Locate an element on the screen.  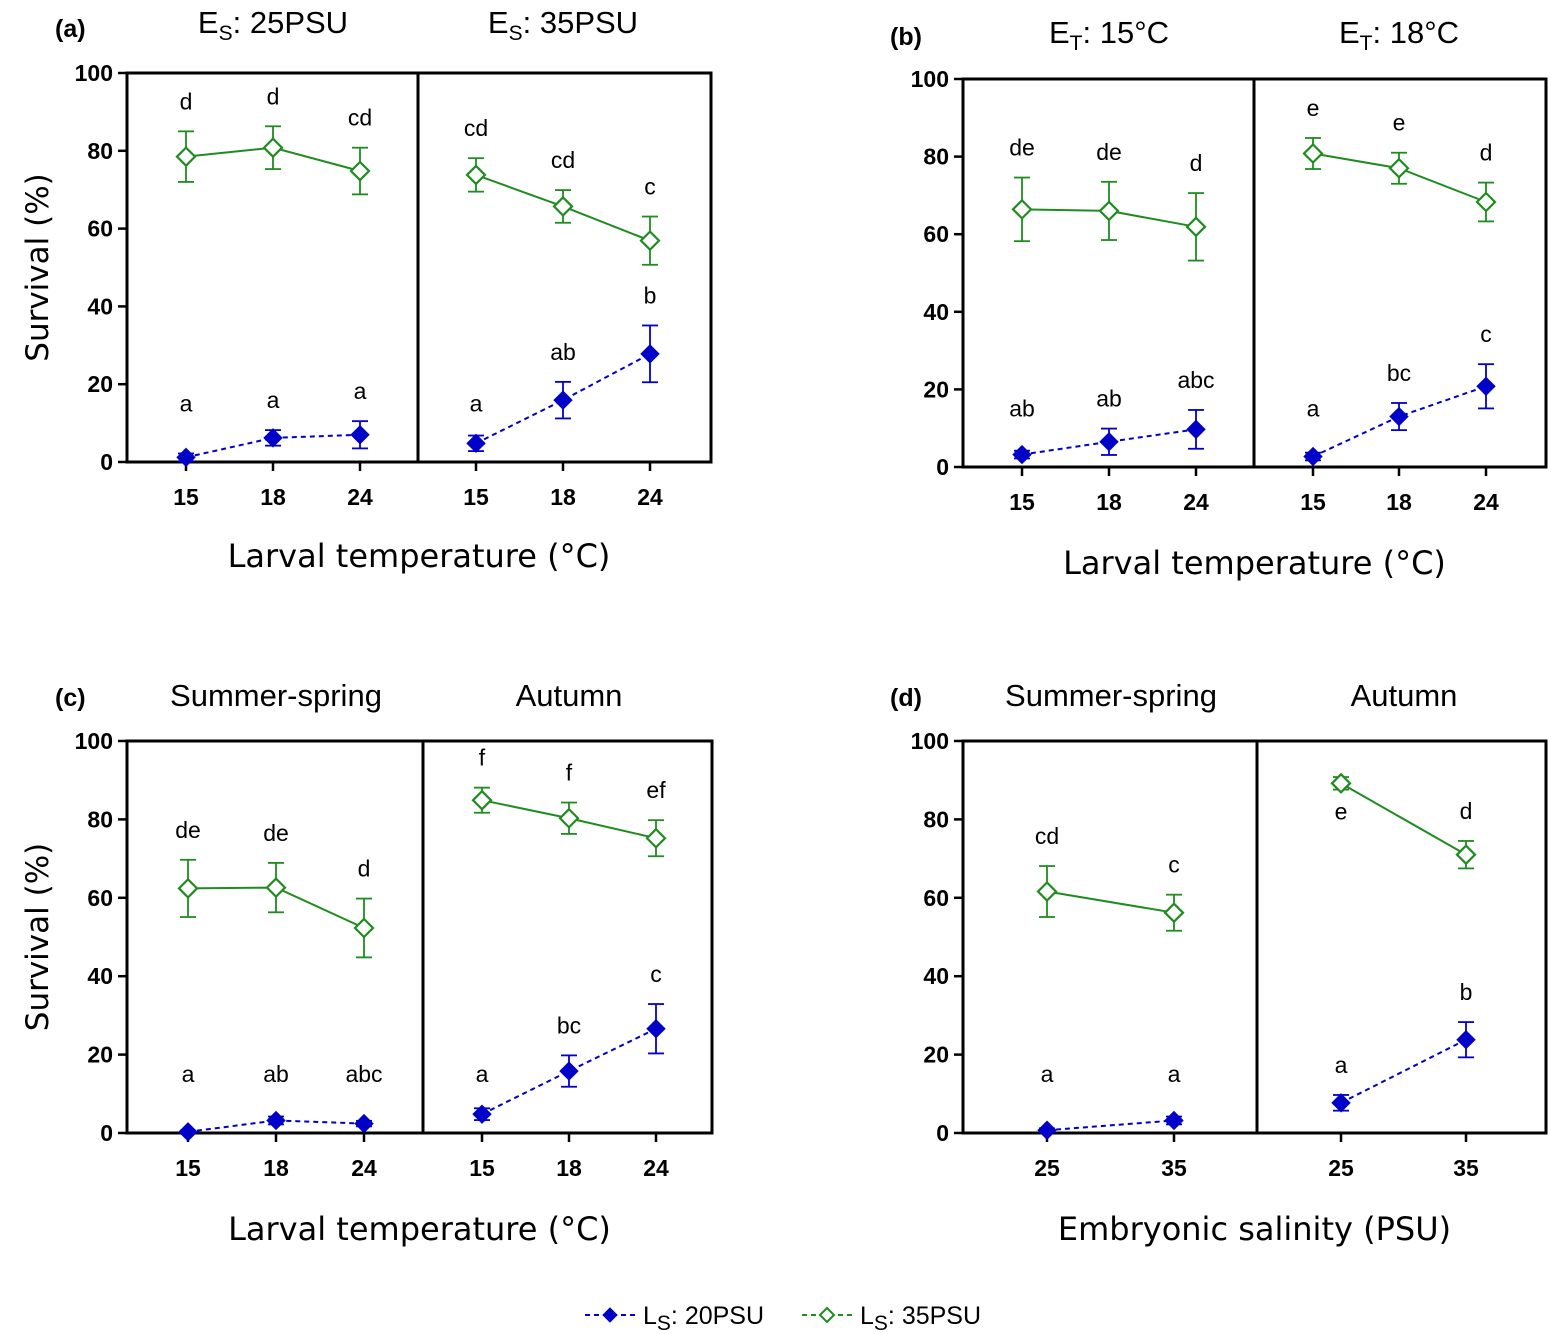
y-tick-label: 60 is located at coordinates (100, 229).